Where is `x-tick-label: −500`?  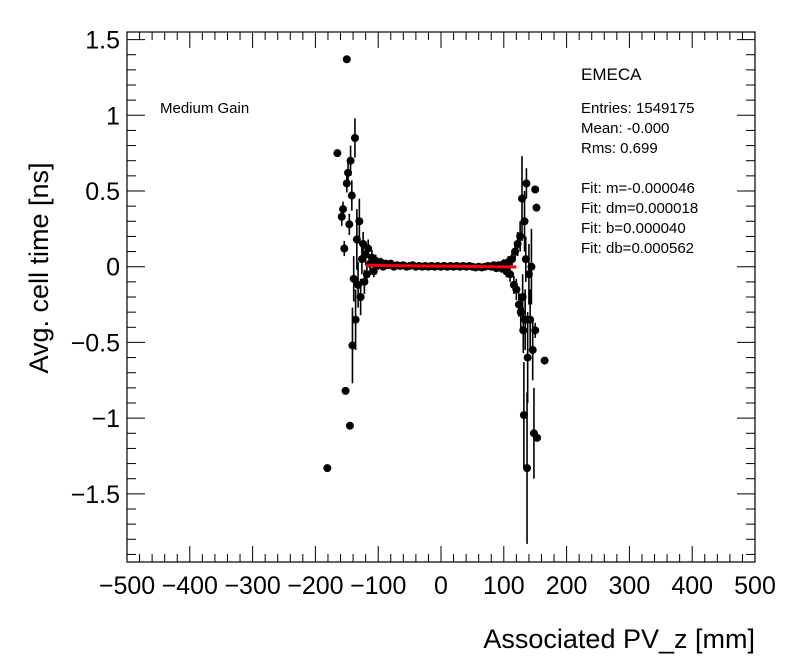
x-tick-label: −500 is located at coordinates (127, 586).